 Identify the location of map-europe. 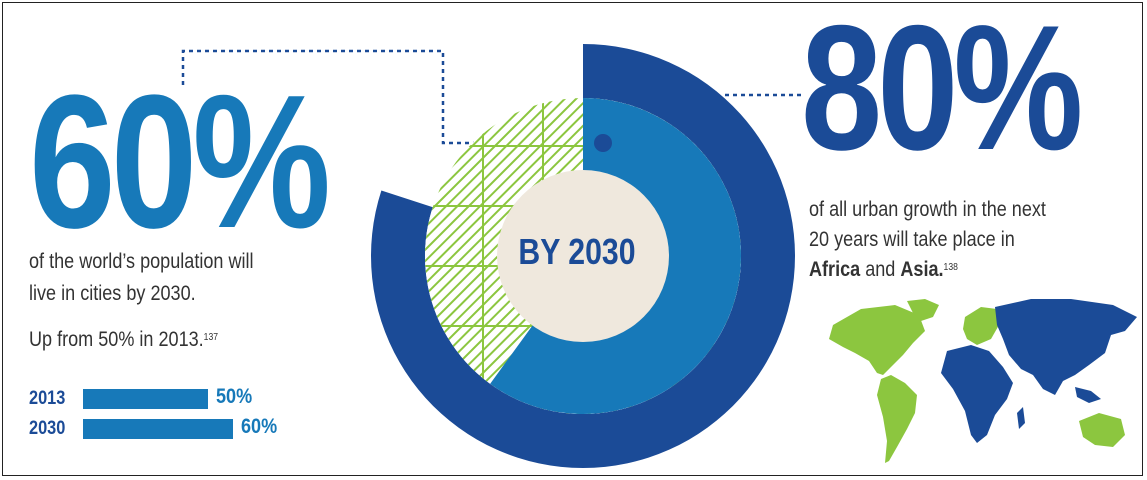
(981, 326).